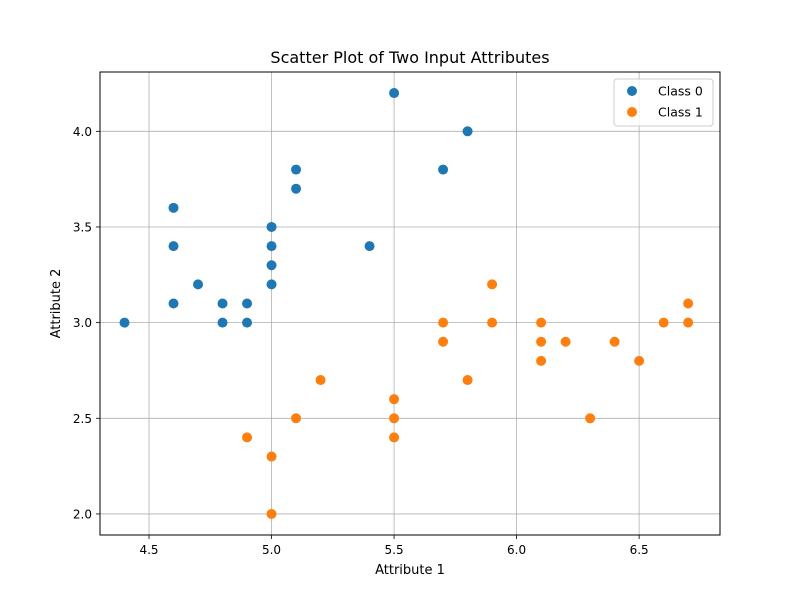  I want to click on x-tick-label: 5.0, so click(271, 550).